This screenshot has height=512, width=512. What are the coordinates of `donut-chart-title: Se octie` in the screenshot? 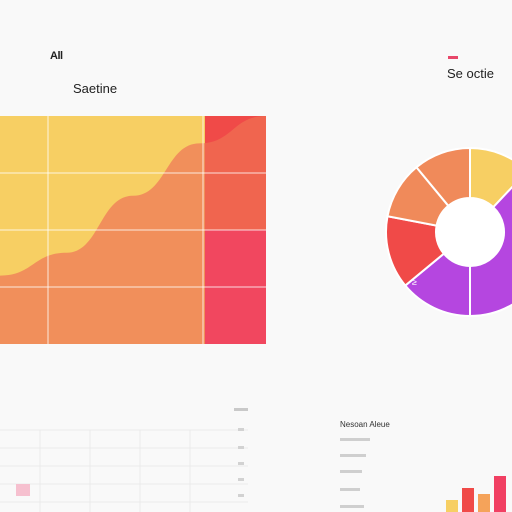 It's located at (470, 73).